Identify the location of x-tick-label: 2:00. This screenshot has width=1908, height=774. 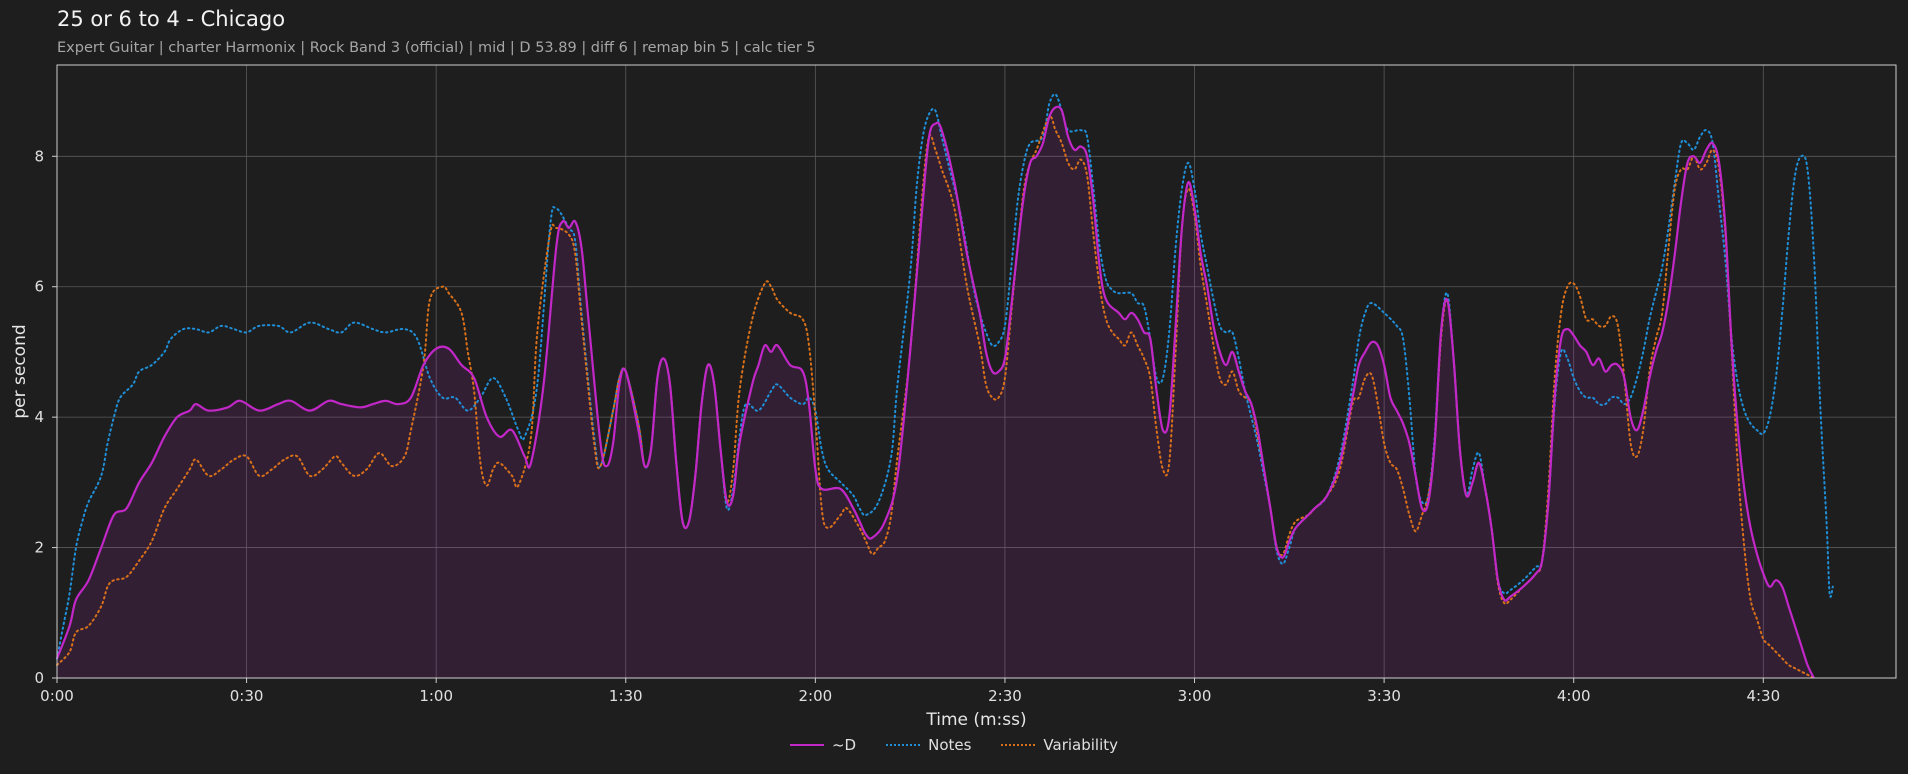
(816, 696).